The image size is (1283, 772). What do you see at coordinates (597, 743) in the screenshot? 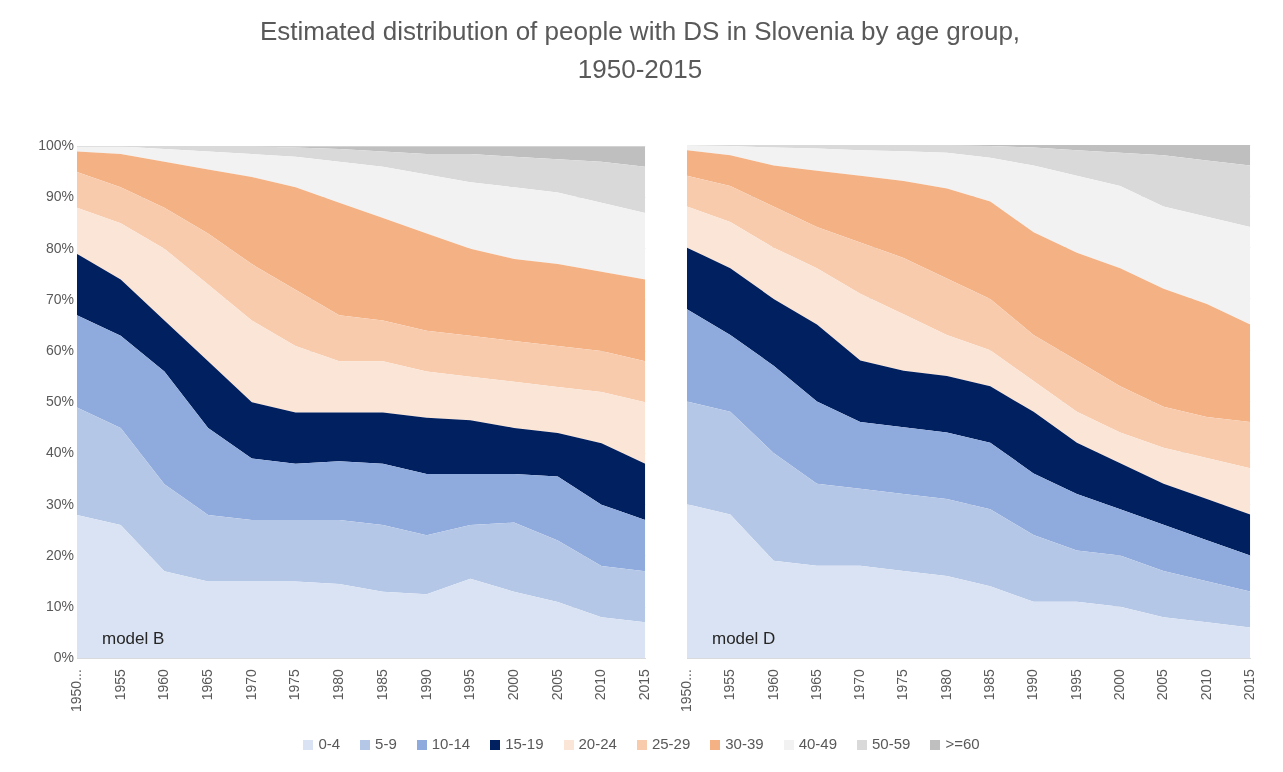
I see `legend-label: 20-24` at bounding box center [597, 743].